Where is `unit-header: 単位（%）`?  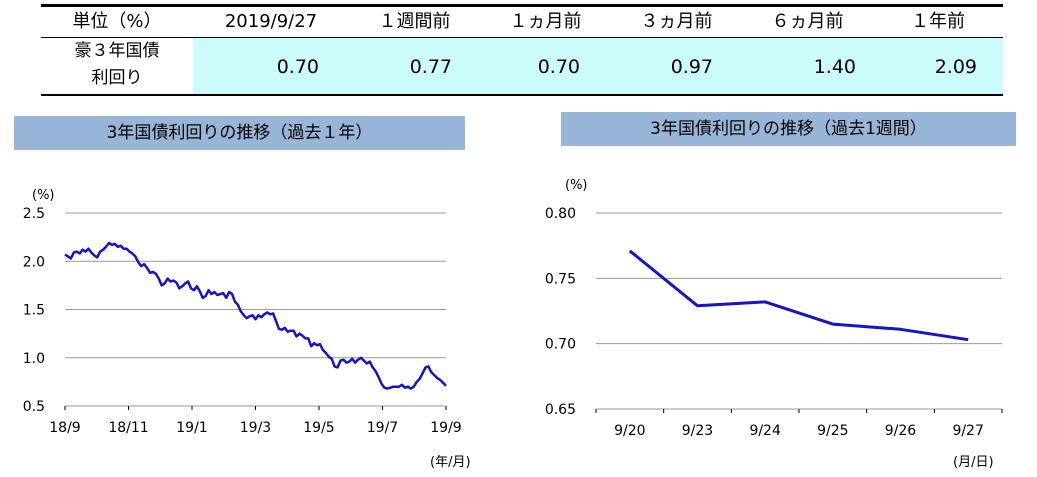
unit-header: 単位（%） is located at coordinates (117, 22).